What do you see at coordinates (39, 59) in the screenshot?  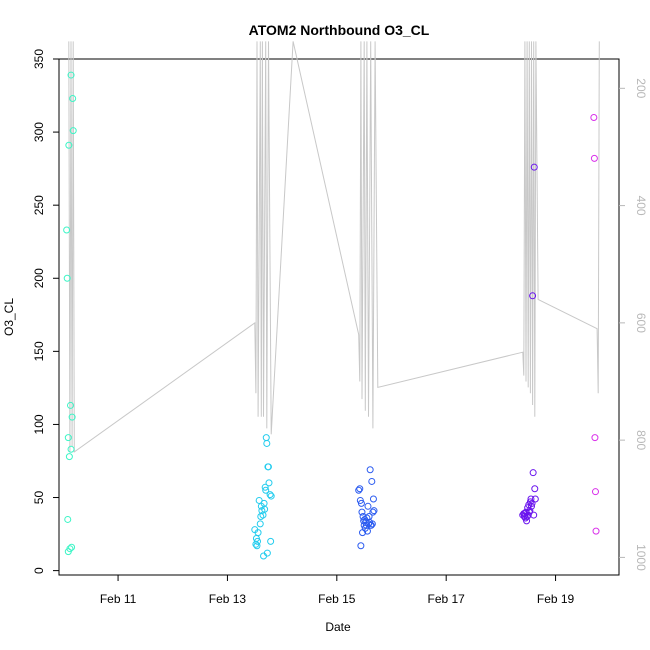 I see `y-tick-label-7: 350` at bounding box center [39, 59].